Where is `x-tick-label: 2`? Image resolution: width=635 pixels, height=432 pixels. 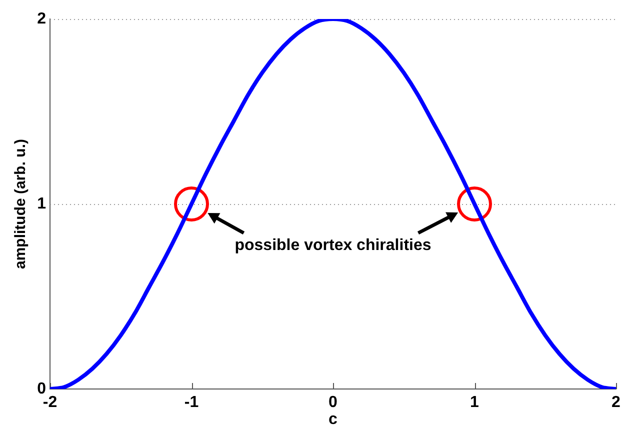 x-tick-label: 2 is located at coordinates (616, 403).